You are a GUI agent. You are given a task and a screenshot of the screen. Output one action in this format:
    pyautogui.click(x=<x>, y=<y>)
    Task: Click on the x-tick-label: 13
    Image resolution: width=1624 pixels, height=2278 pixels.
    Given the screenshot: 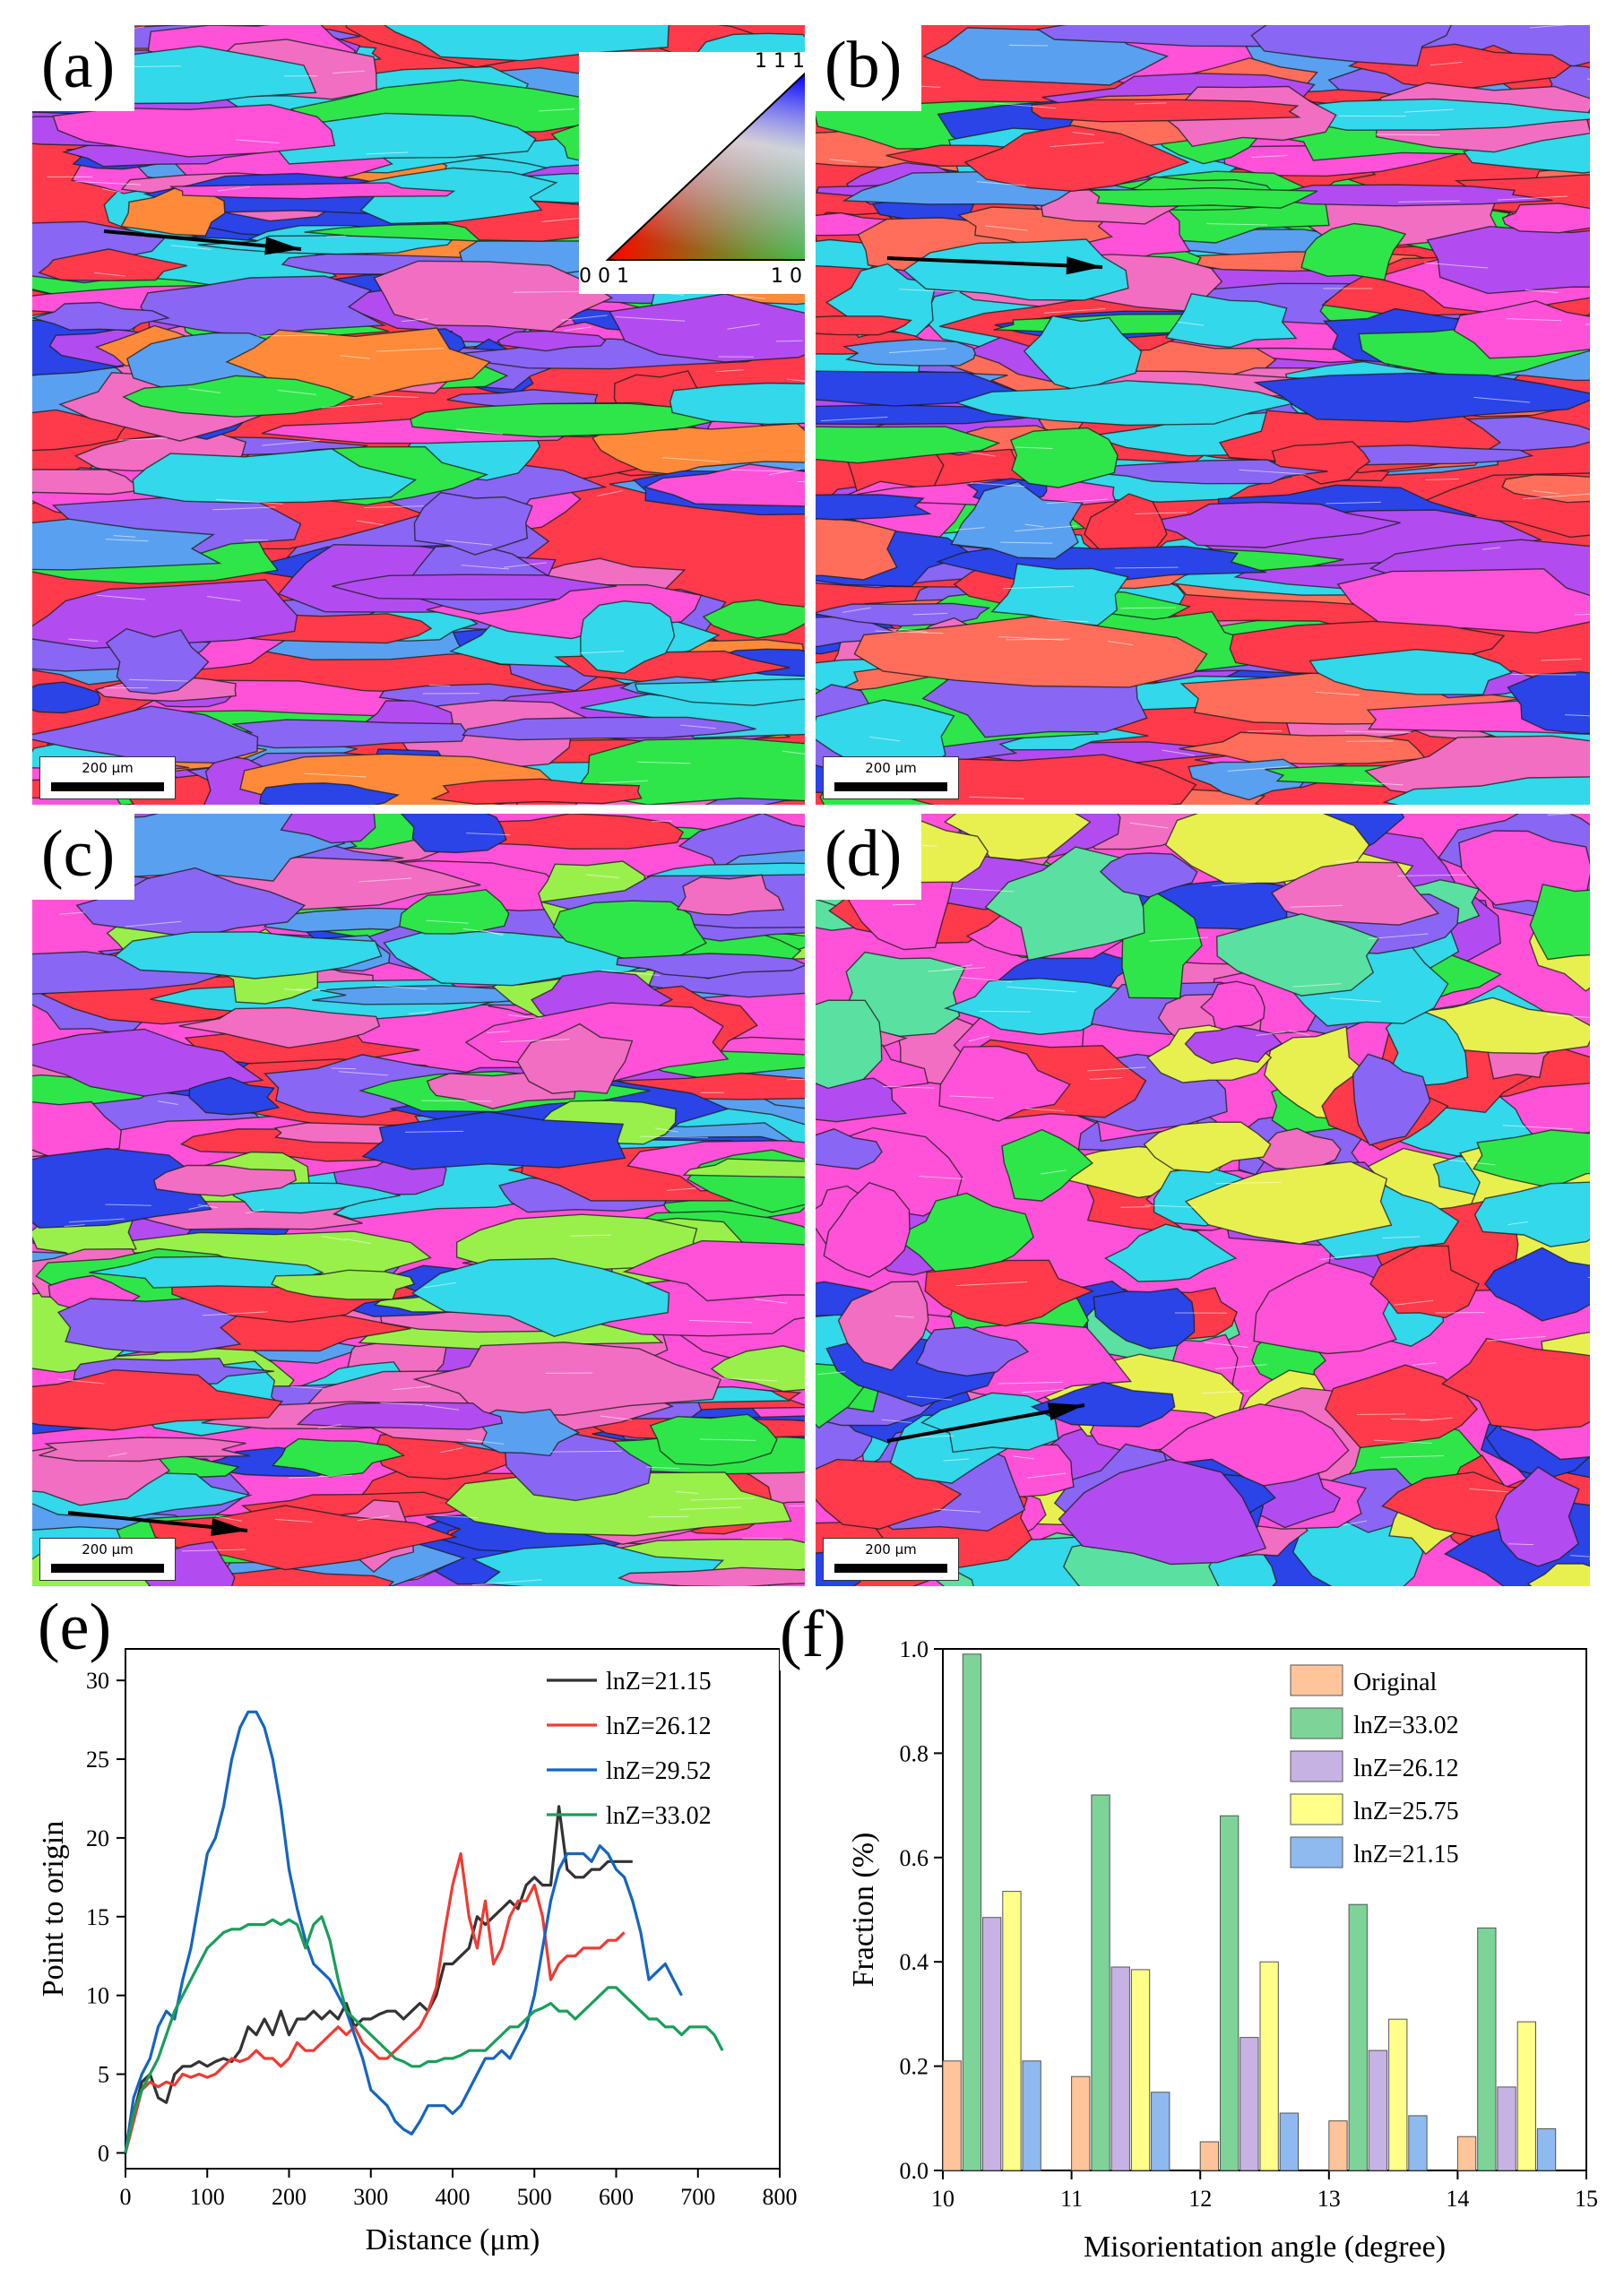 What is the action you would take?
    pyautogui.click(x=1329, y=2199)
    